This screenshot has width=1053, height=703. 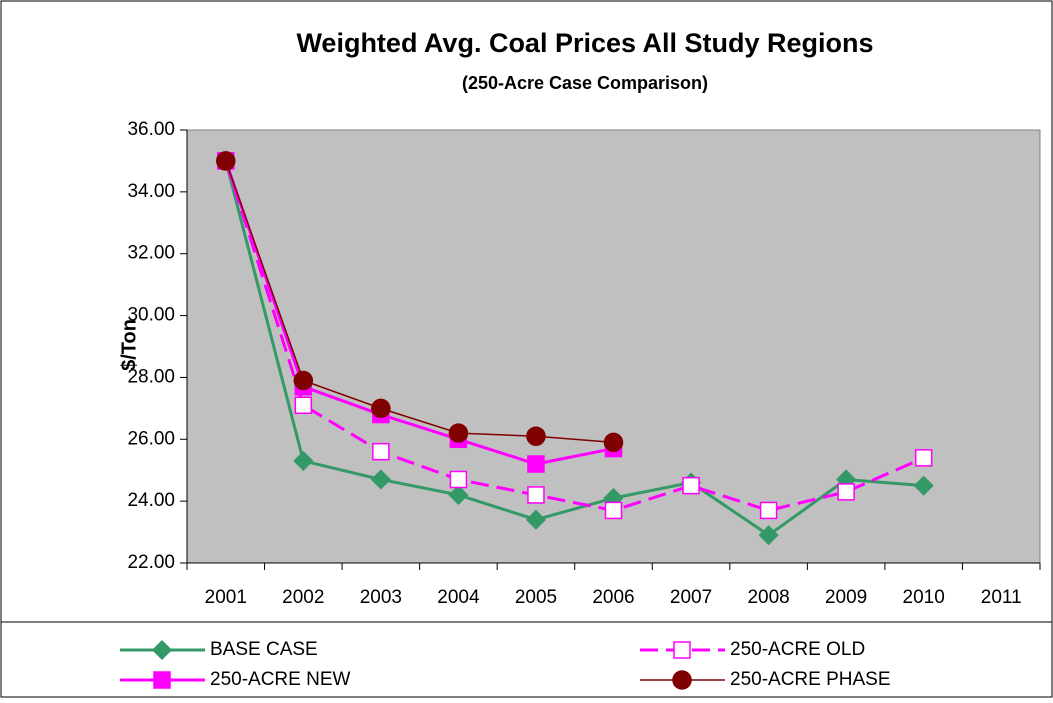 I want to click on y-tick-label: 26.00, so click(x=151, y=438).